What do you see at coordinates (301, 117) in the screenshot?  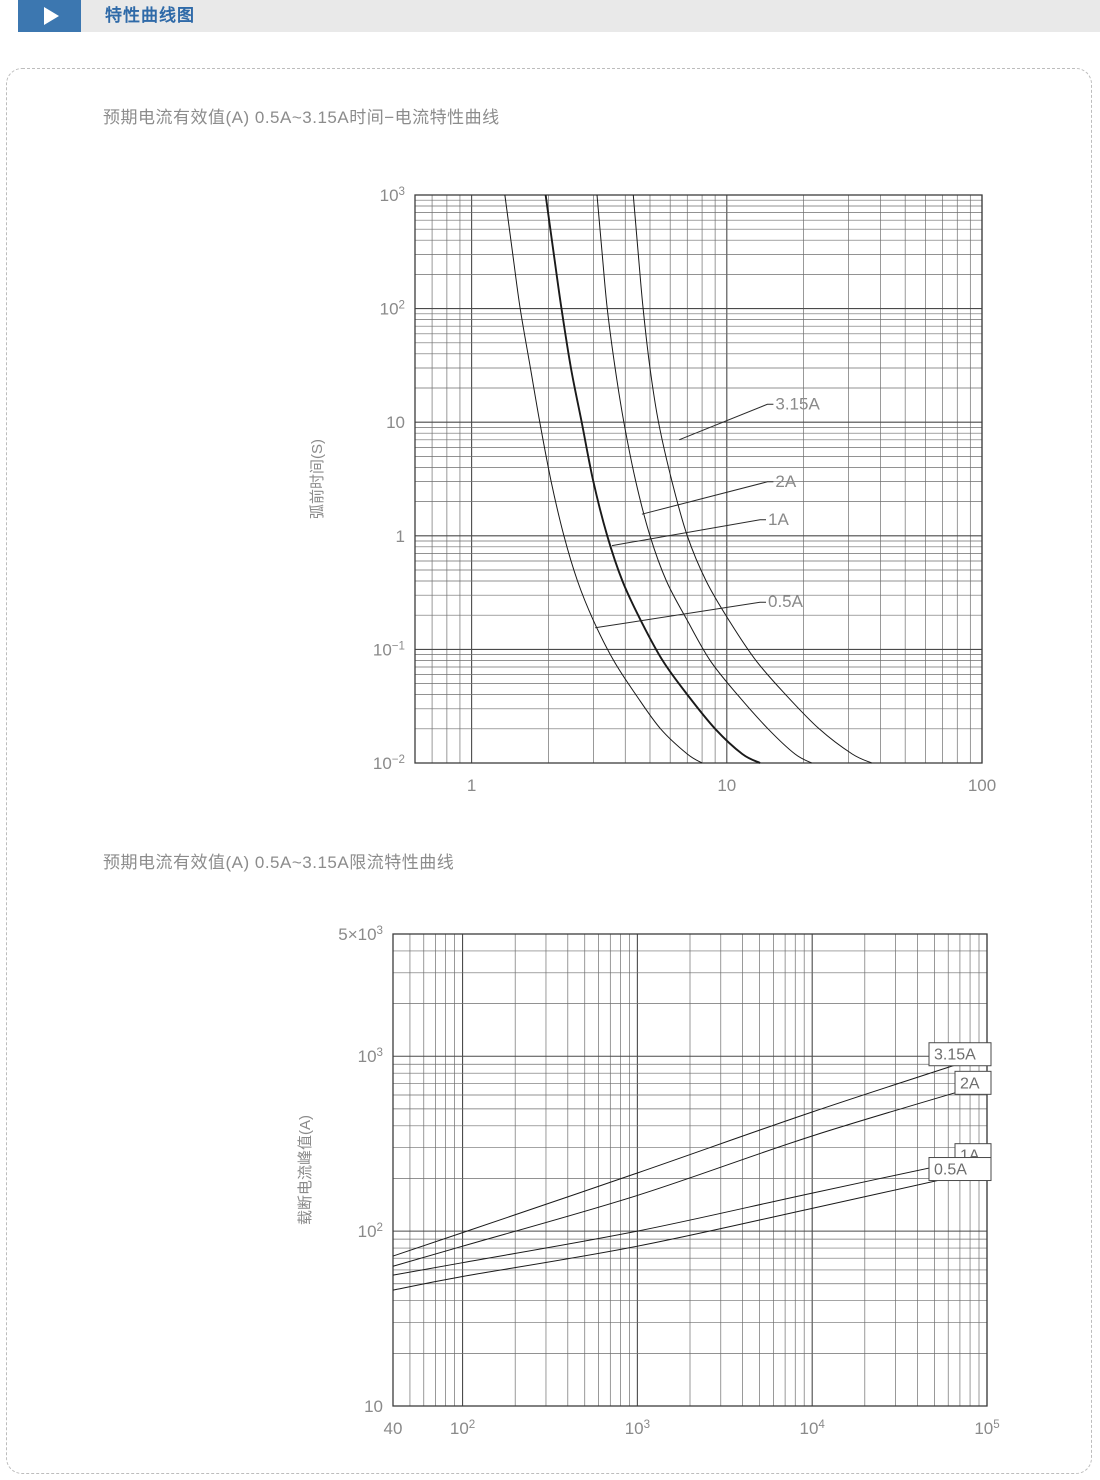 I see `chart-title-time-current: 预期电流有效值(A) 0.5A~3.15A时间−电流特性曲线` at bounding box center [301, 117].